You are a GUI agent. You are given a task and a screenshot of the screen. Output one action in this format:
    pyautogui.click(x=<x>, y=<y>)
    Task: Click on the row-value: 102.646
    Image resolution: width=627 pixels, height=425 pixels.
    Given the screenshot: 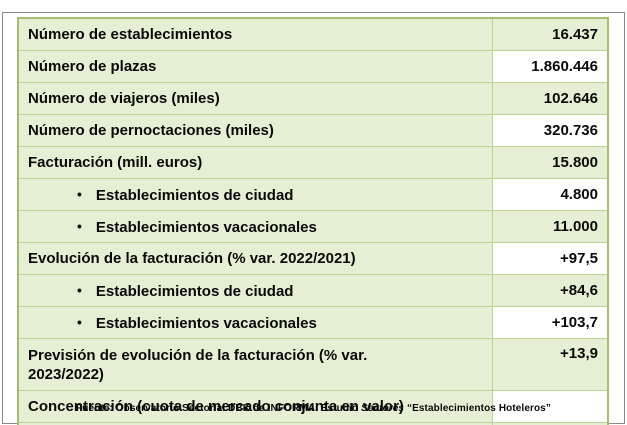 What is the action you would take?
    pyautogui.click(x=550, y=98)
    